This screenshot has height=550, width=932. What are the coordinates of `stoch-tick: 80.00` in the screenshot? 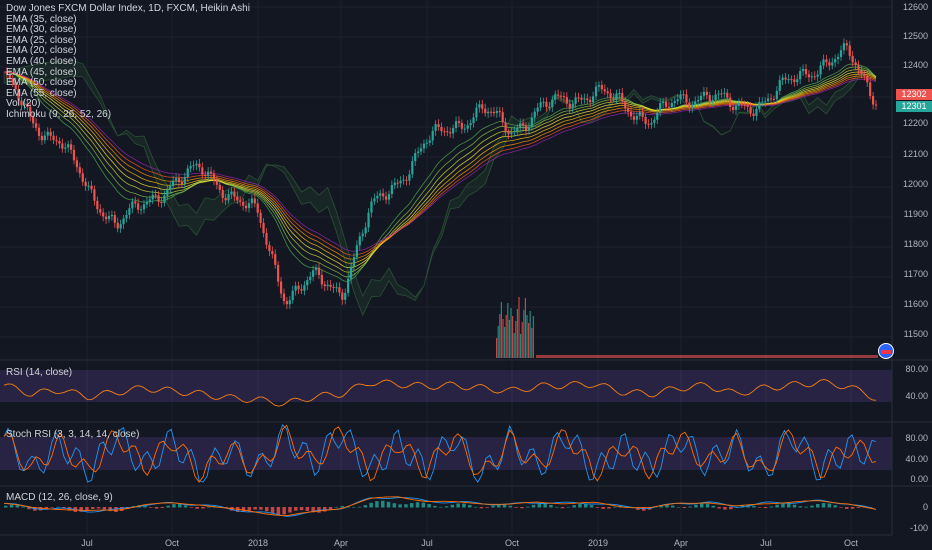 It's located at (916, 438).